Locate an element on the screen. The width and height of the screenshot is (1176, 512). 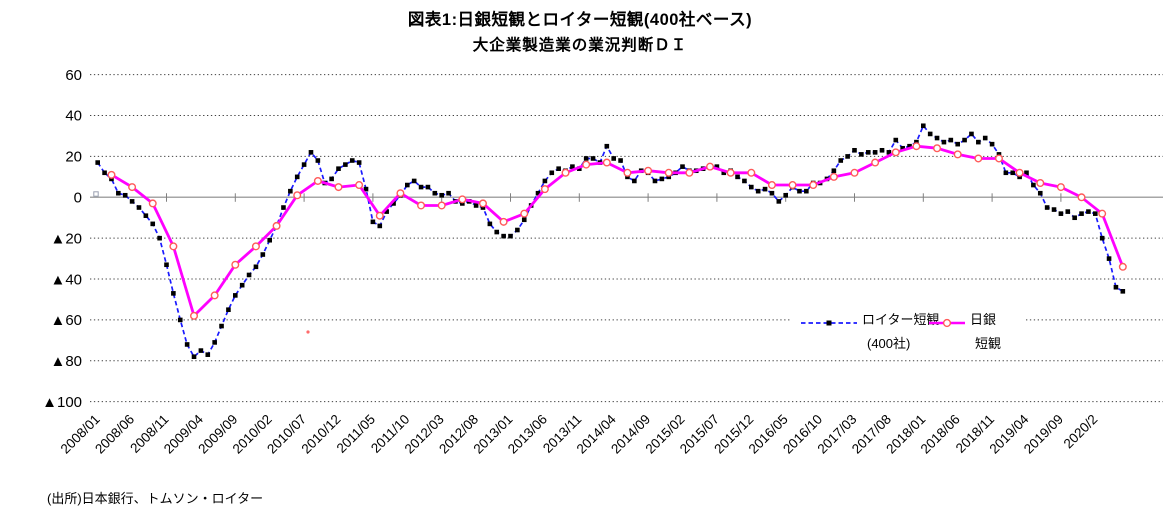
svg-text: ▲40 is located at coordinates (66, 279).